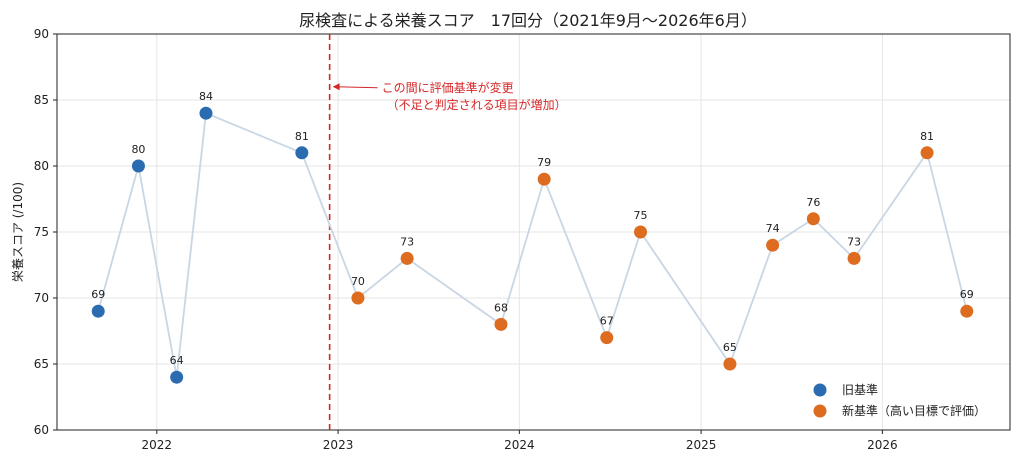 The image size is (1024, 465). I want to click on x-tick-label: 2024, so click(519, 445).